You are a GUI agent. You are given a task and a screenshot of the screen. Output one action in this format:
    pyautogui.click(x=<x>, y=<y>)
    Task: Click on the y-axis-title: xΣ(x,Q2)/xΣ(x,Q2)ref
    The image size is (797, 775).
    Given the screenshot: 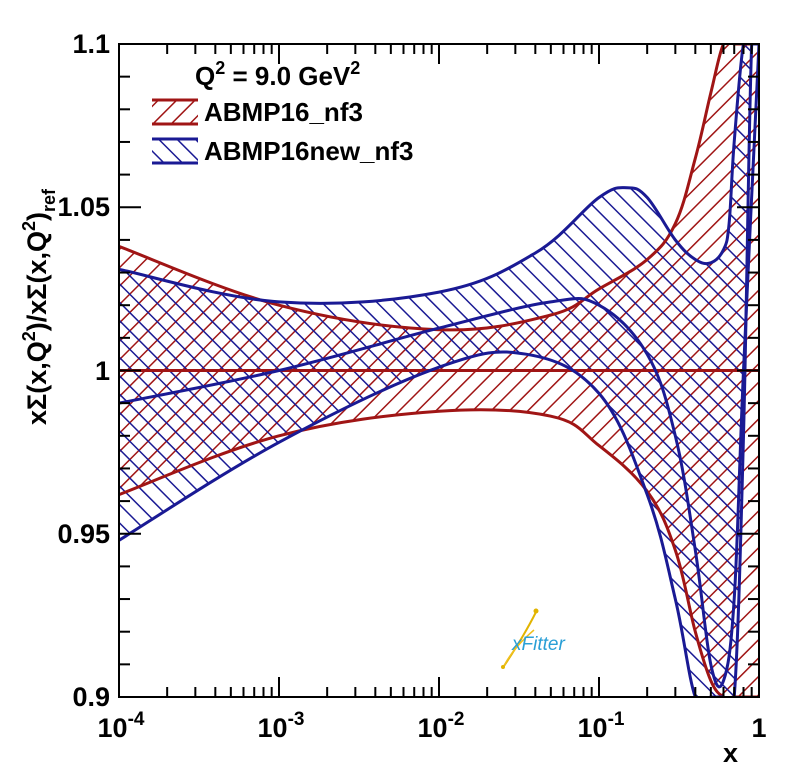 What is the action you would take?
    pyautogui.click(x=39, y=306)
    